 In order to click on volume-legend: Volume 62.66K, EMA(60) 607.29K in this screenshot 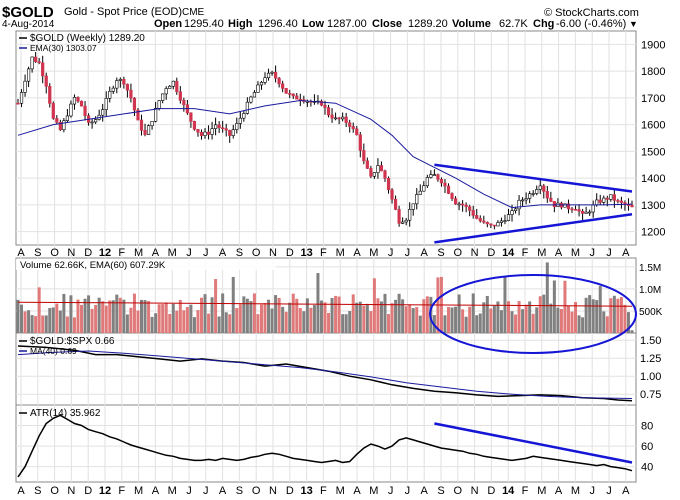, I will do `click(93, 265)`.